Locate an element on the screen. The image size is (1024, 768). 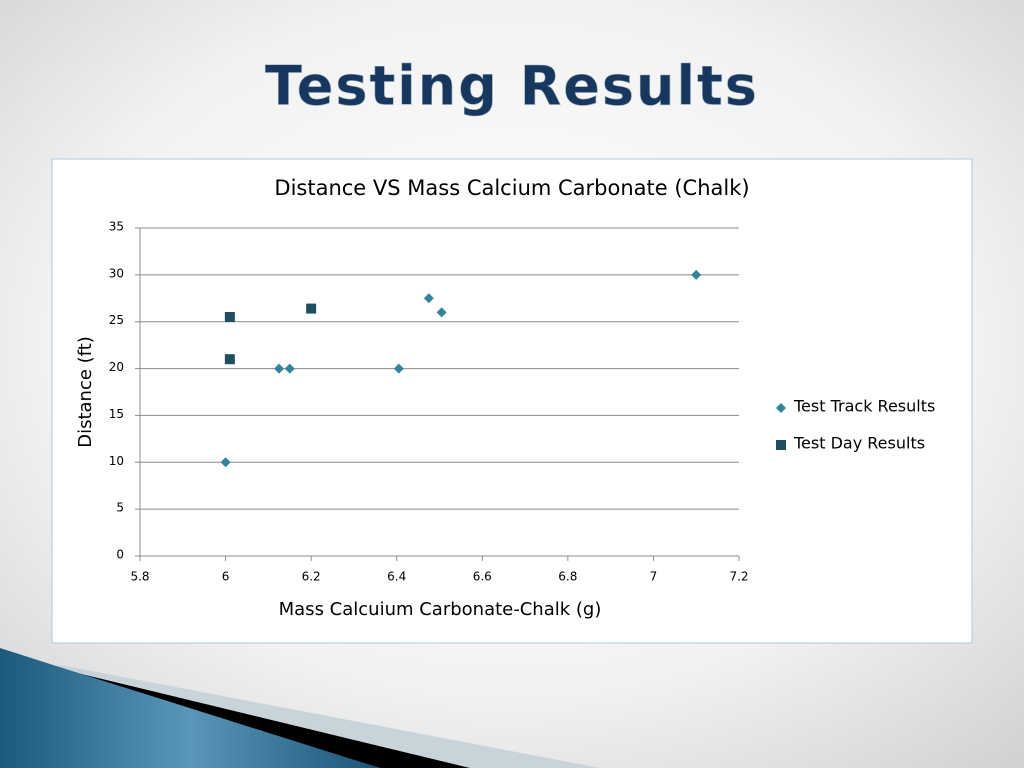
slide-title: Testing Results is located at coordinates (512, 86).